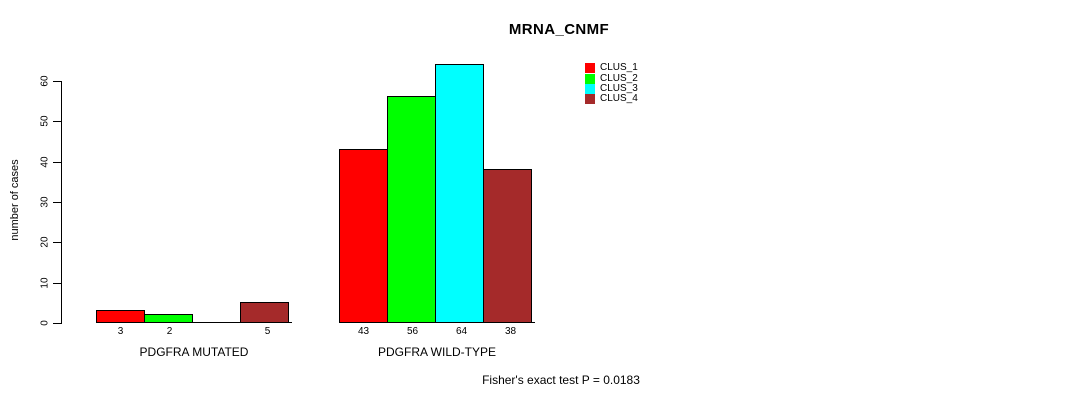 The image size is (1090, 400). Describe the element at coordinates (120, 331) in the screenshot. I see `bar-value-label: 3` at that location.